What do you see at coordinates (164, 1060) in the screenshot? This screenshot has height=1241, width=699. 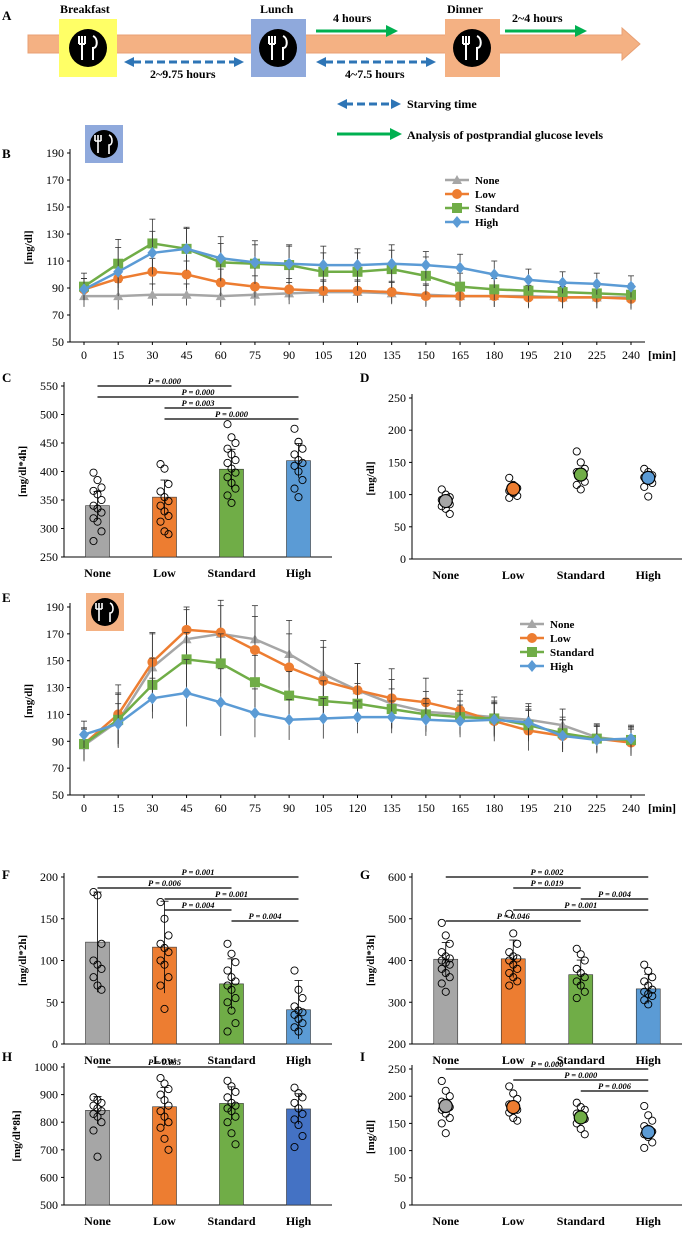 I see `panel-f-x-tick-label: Low` at bounding box center [164, 1060].